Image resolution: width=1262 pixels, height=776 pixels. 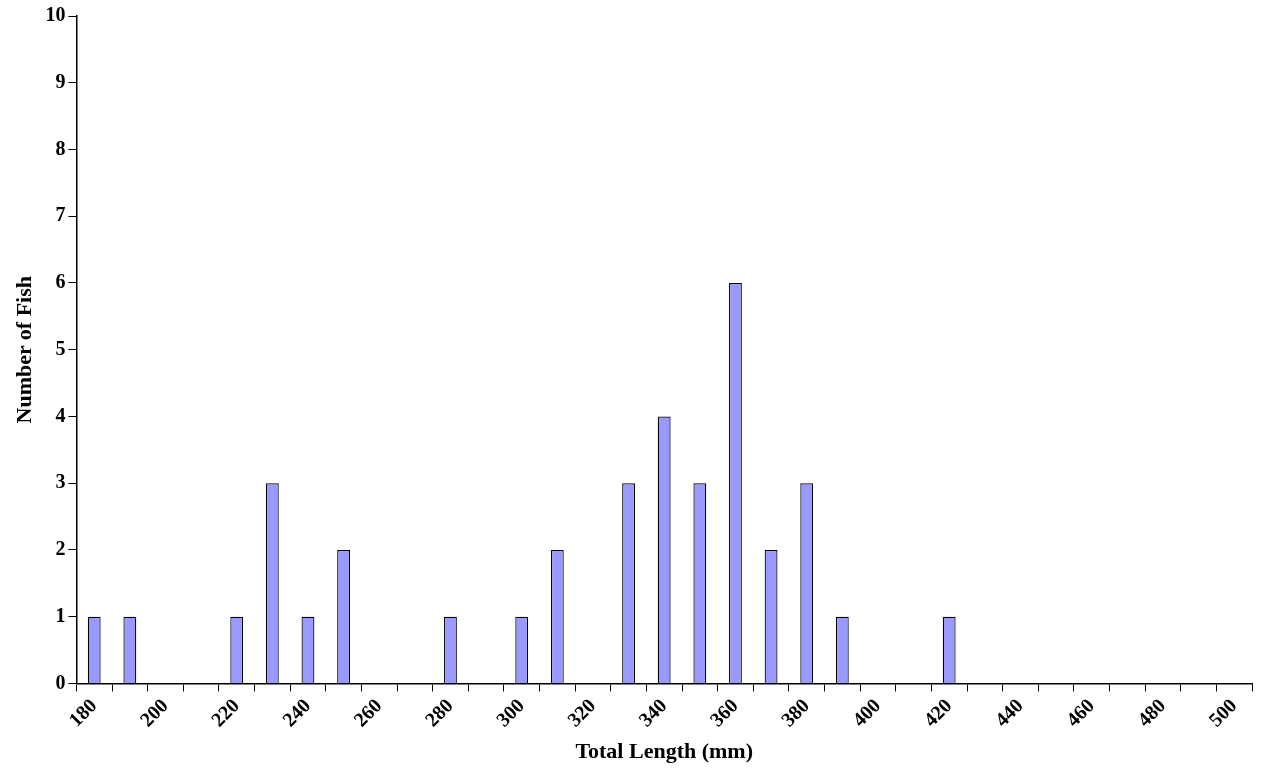 What do you see at coordinates (60, 147) in the screenshot?
I see `y-tick-label: 8` at bounding box center [60, 147].